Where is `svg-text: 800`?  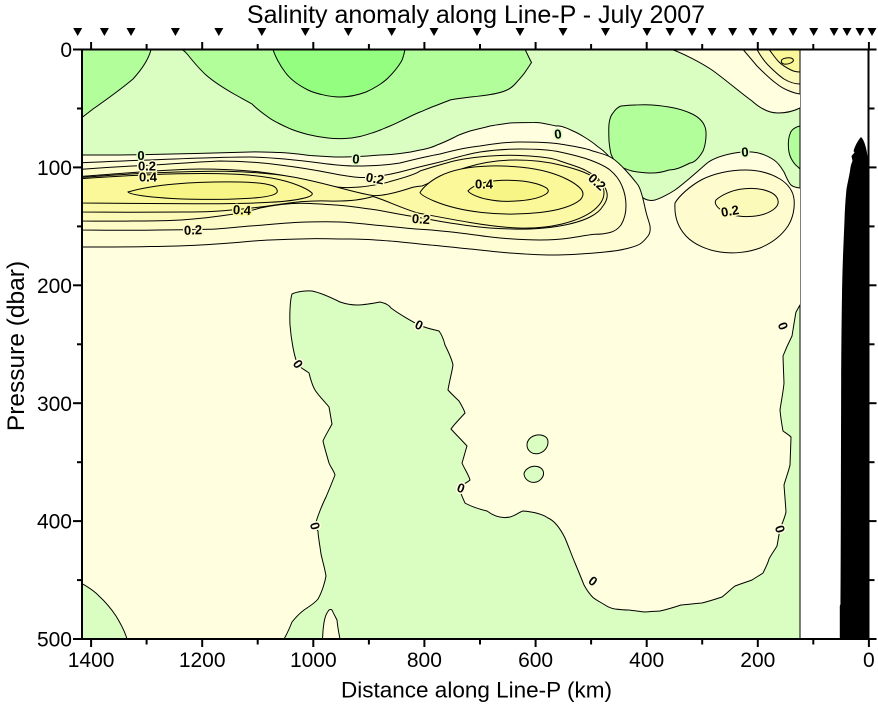 svg-text: 800 is located at coordinates (424, 660).